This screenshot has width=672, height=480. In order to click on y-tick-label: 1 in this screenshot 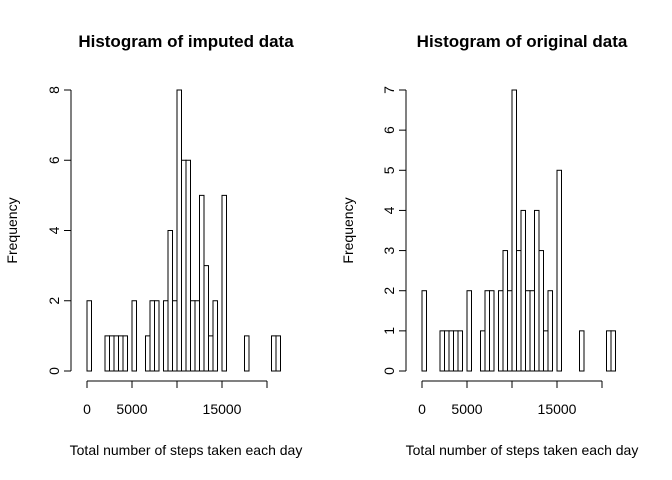, I will do `click(389, 331)`.